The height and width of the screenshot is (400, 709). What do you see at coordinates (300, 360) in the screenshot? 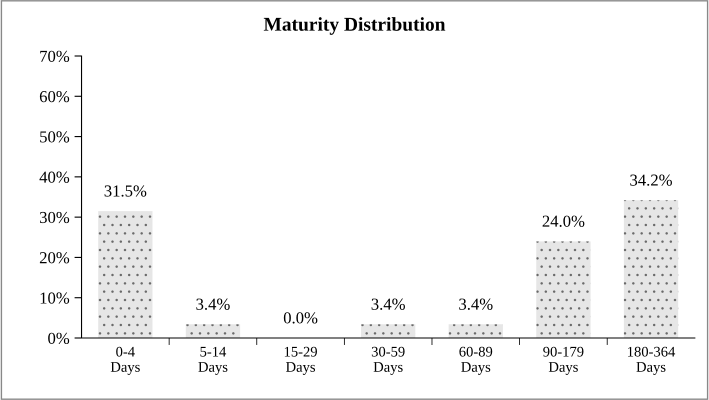
I see `x-tick-label: 15-29 Days` at bounding box center [300, 360].